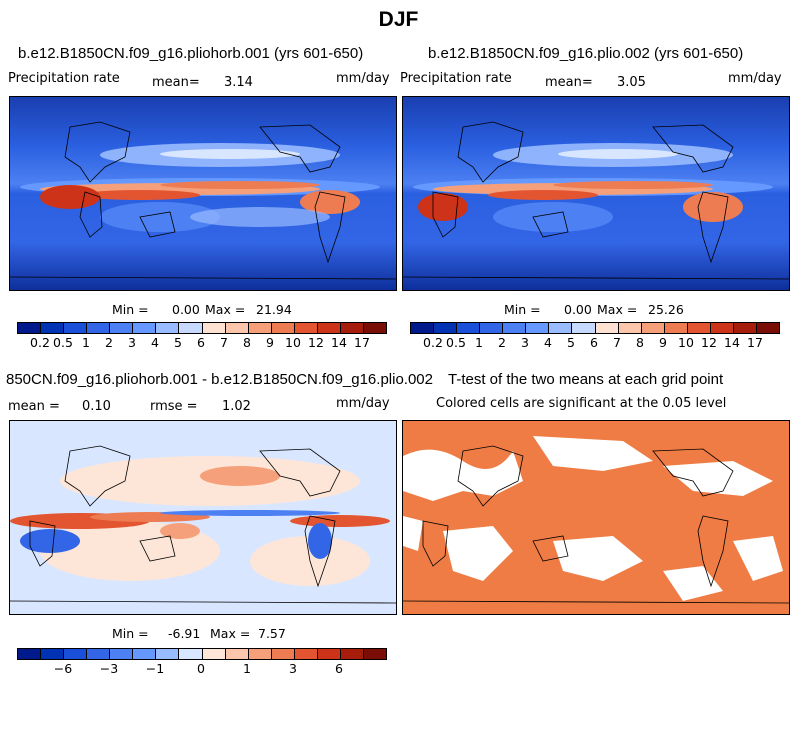 This screenshot has height=733, width=797. What do you see at coordinates (155, 342) in the screenshot?
I see `colorbar-tick-label: 4` at bounding box center [155, 342].